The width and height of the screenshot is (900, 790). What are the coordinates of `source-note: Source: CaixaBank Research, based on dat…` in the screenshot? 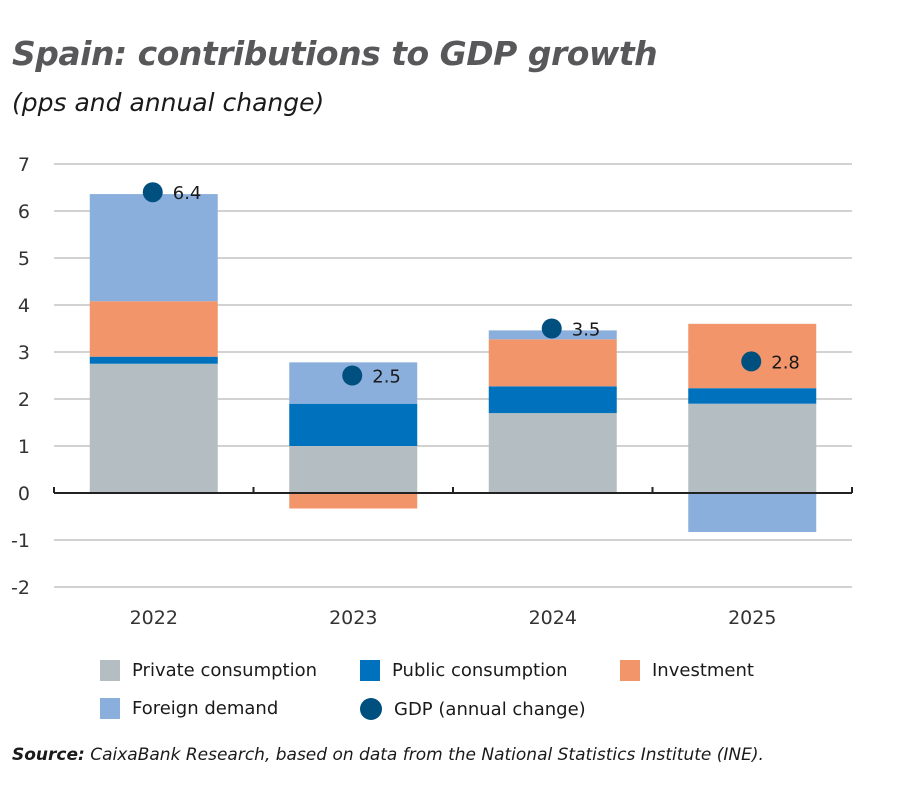 It's located at (388, 755).